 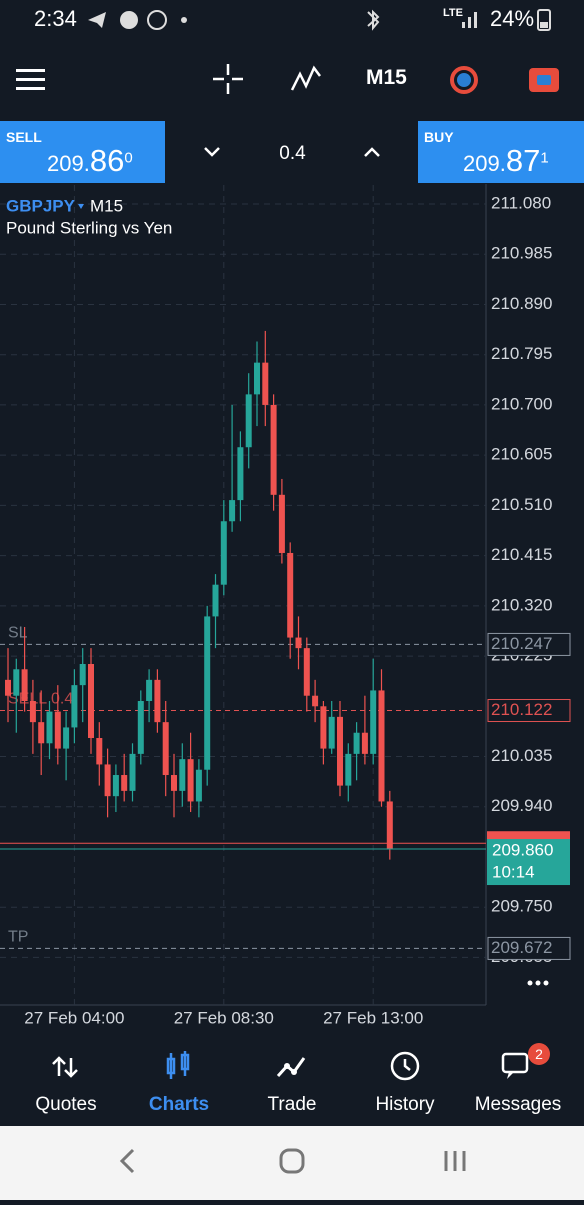 What do you see at coordinates (522, 850) in the screenshot?
I see `bid-price: 209.860` at bounding box center [522, 850].